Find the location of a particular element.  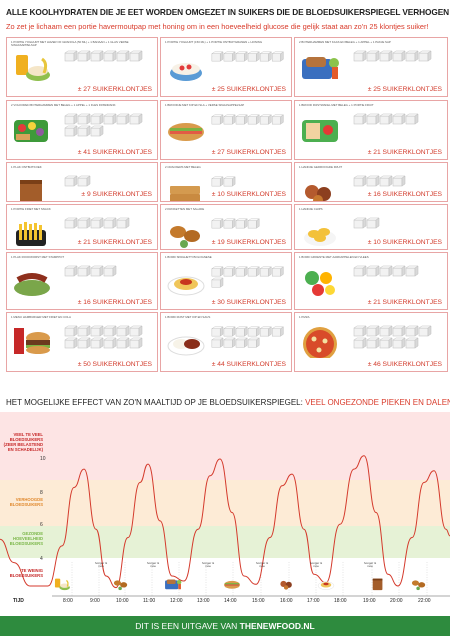

zone-healthy is located at coordinates (225, 542).